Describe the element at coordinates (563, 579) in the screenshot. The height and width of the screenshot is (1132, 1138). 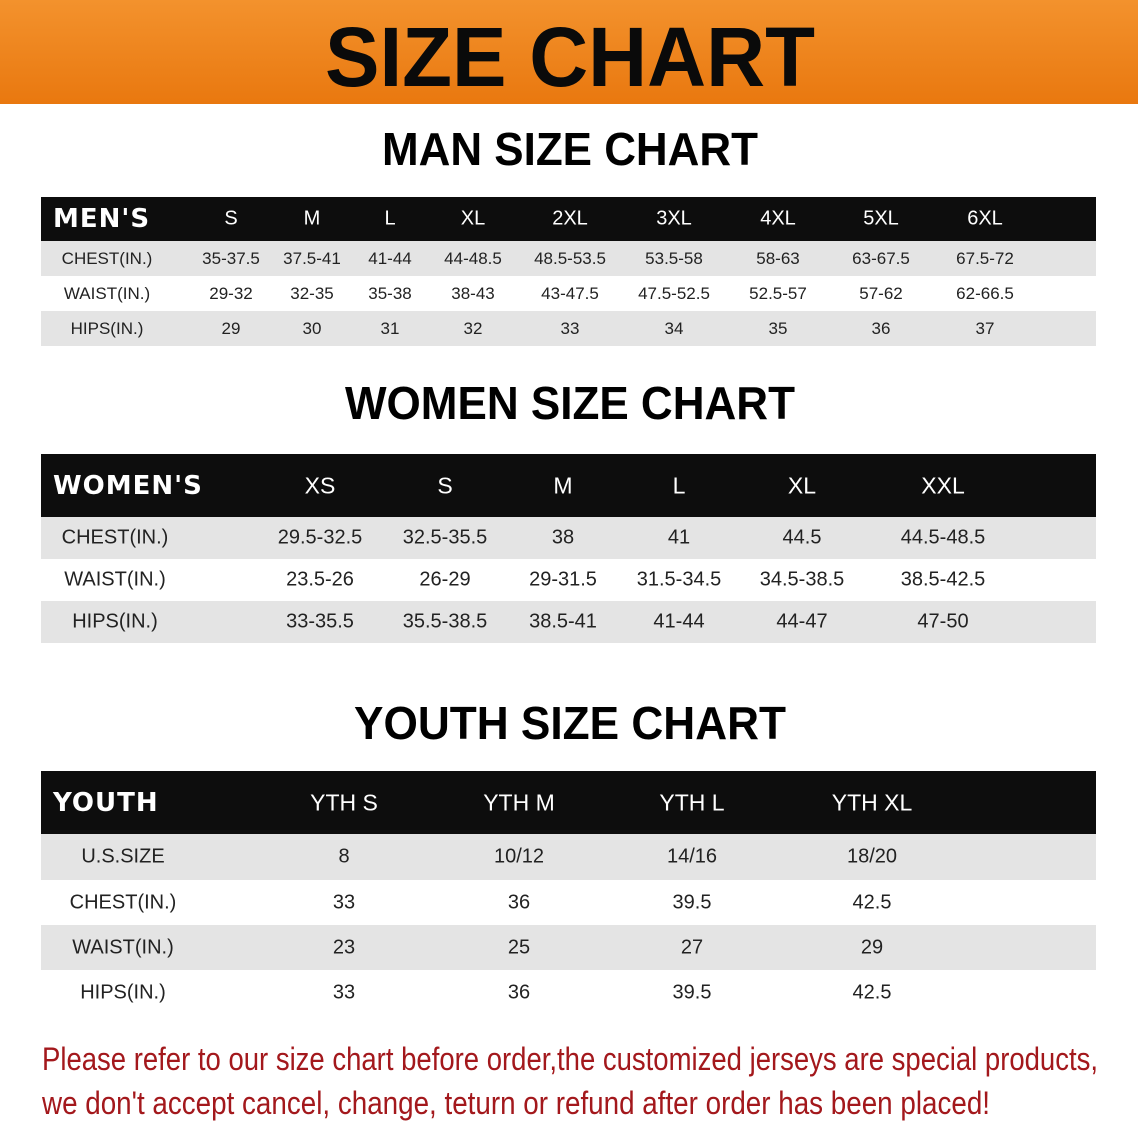
I see `table-cell: 29-31.5` at that location.